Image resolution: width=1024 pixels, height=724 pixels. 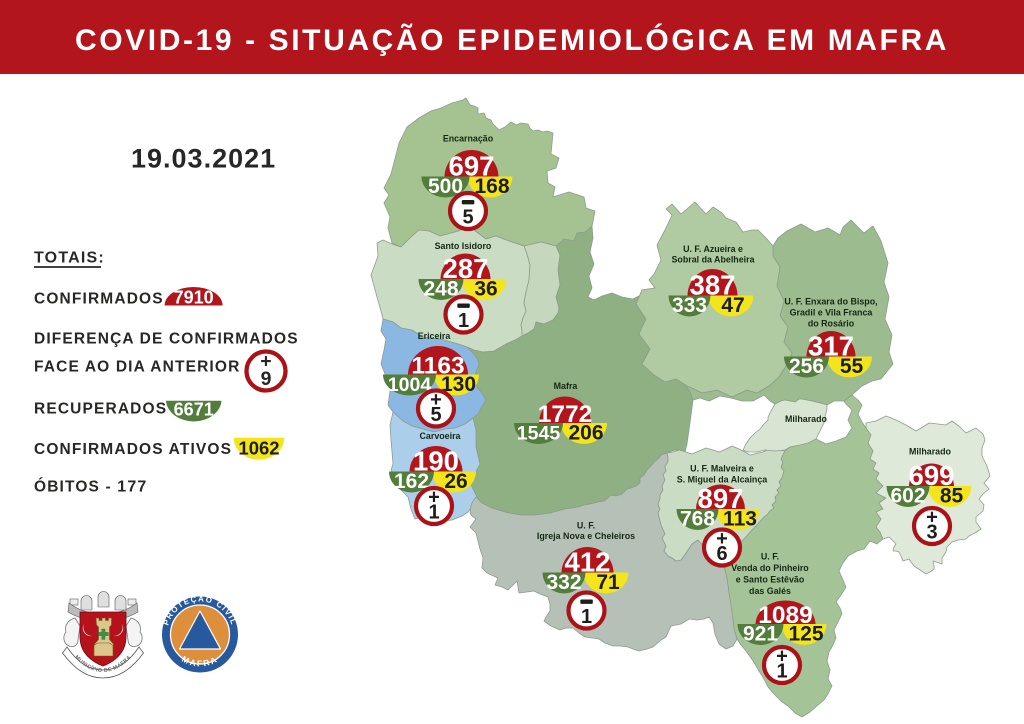 What do you see at coordinates (585, 433) in the screenshot?
I see `svg-text: 206` at bounding box center [585, 433].